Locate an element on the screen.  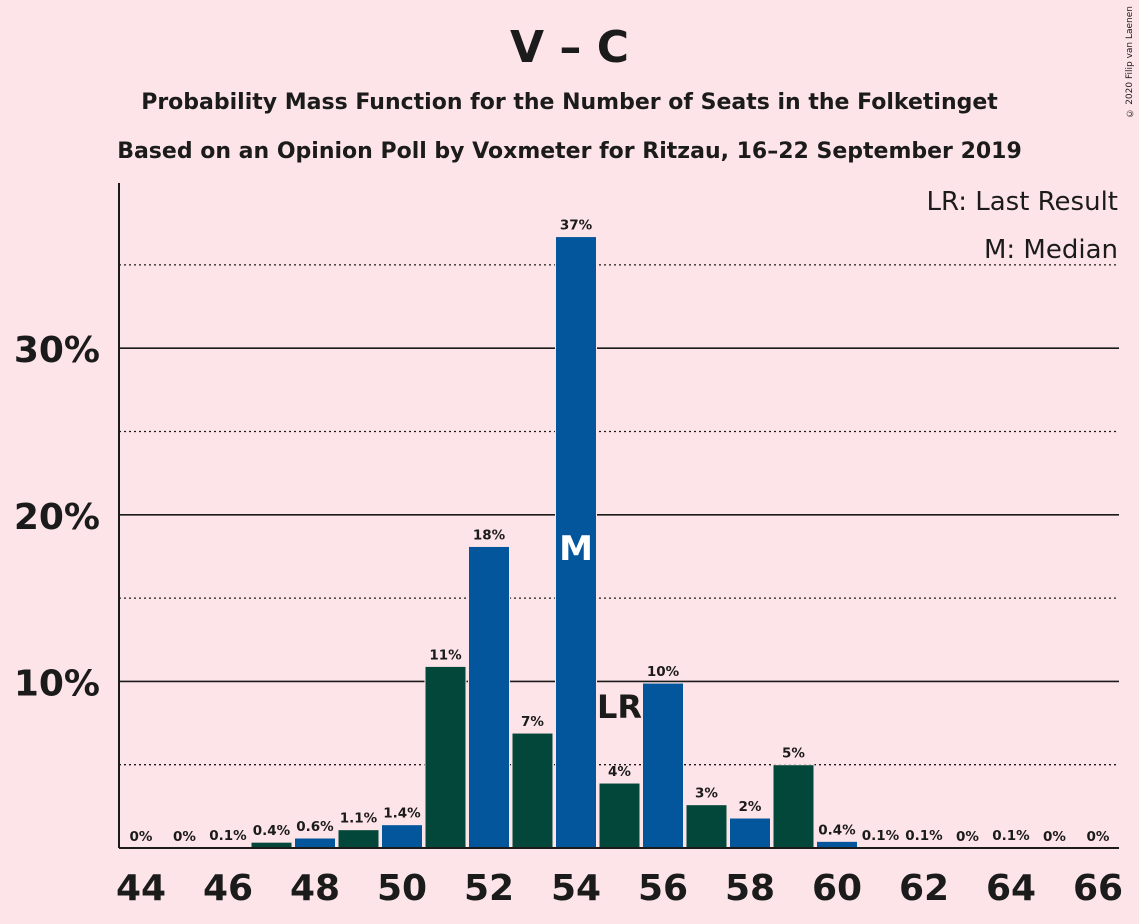
x-tick-label: 58 is located at coordinates (750, 888).